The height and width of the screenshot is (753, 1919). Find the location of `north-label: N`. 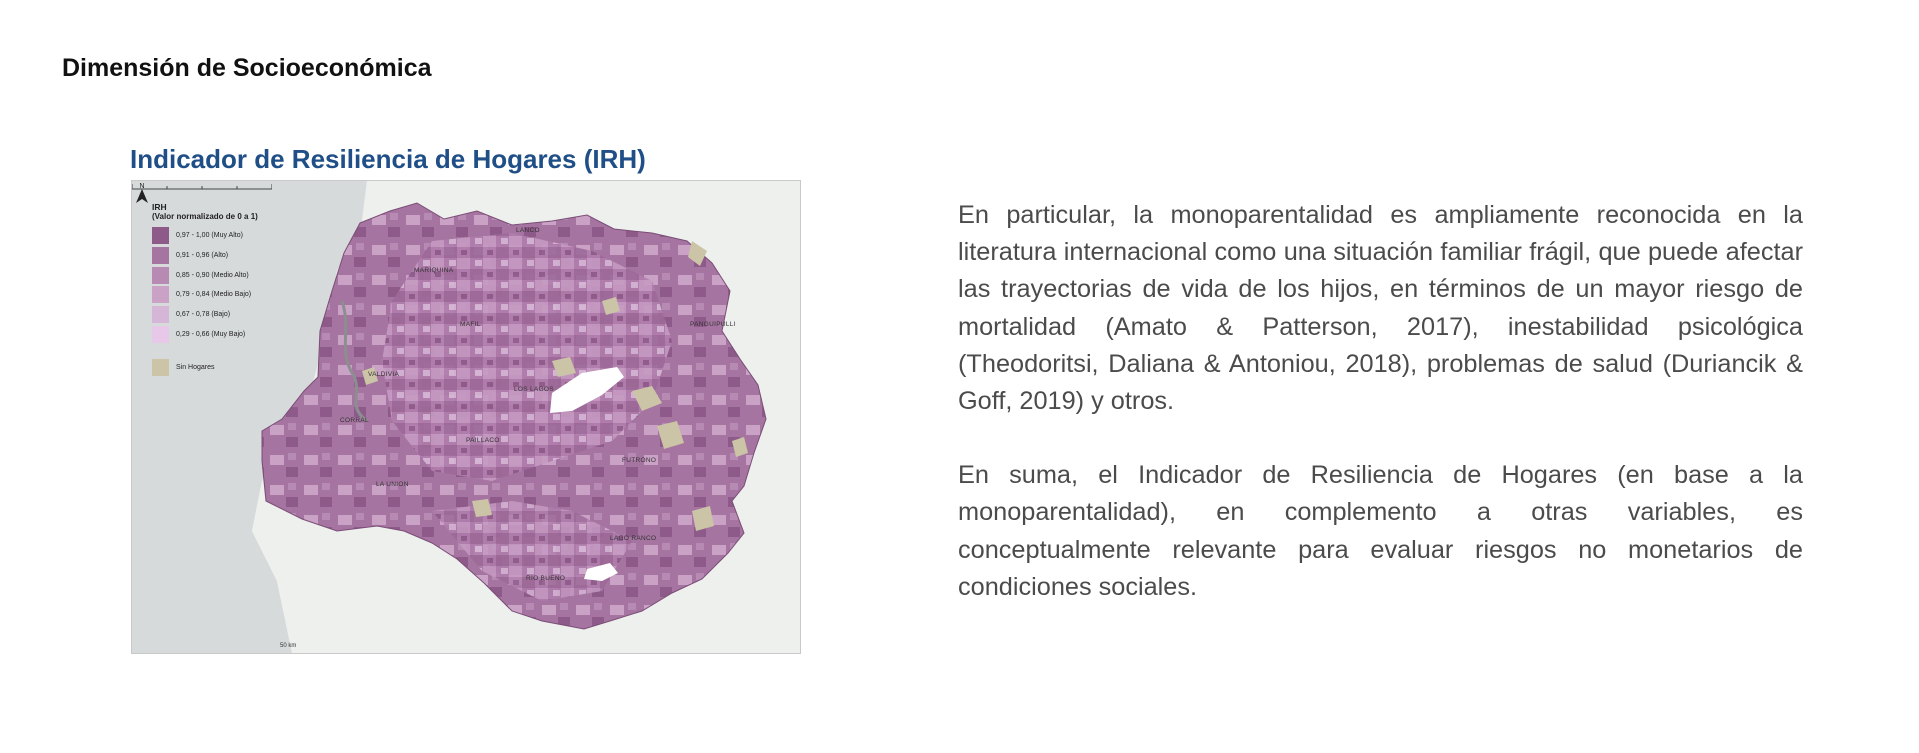

north-label: N is located at coordinates (141, 186).